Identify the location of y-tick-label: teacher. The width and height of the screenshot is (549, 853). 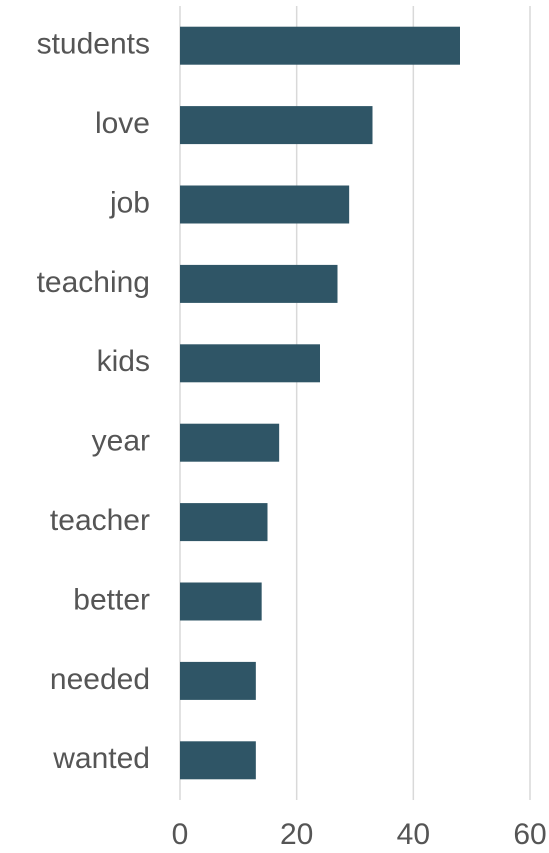
(100, 520).